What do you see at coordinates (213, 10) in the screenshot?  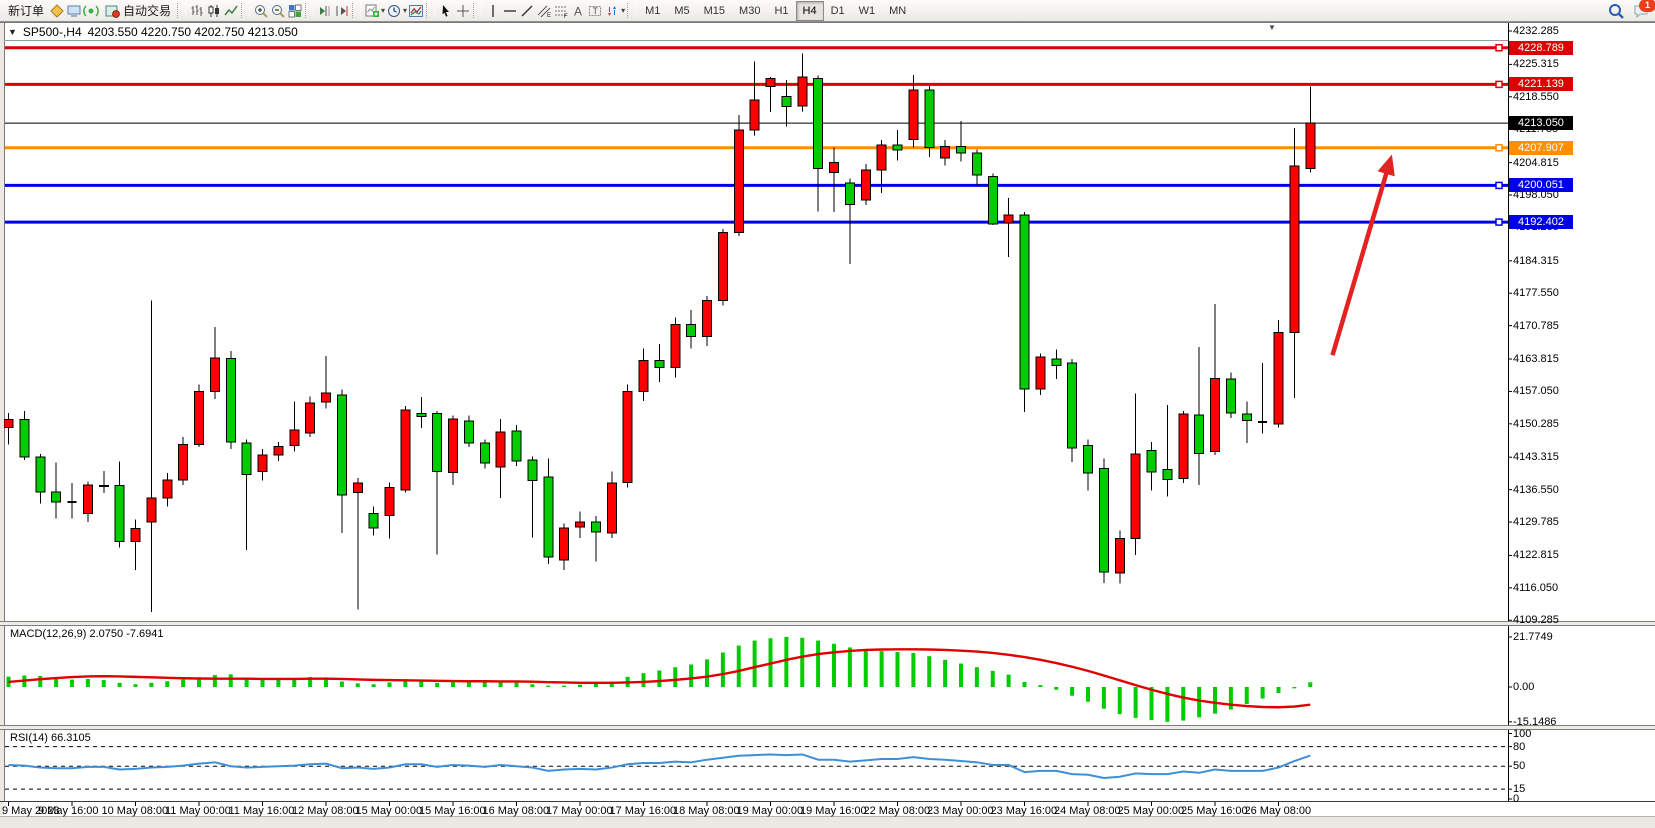 I see `candlestick-chart-icon` at bounding box center [213, 10].